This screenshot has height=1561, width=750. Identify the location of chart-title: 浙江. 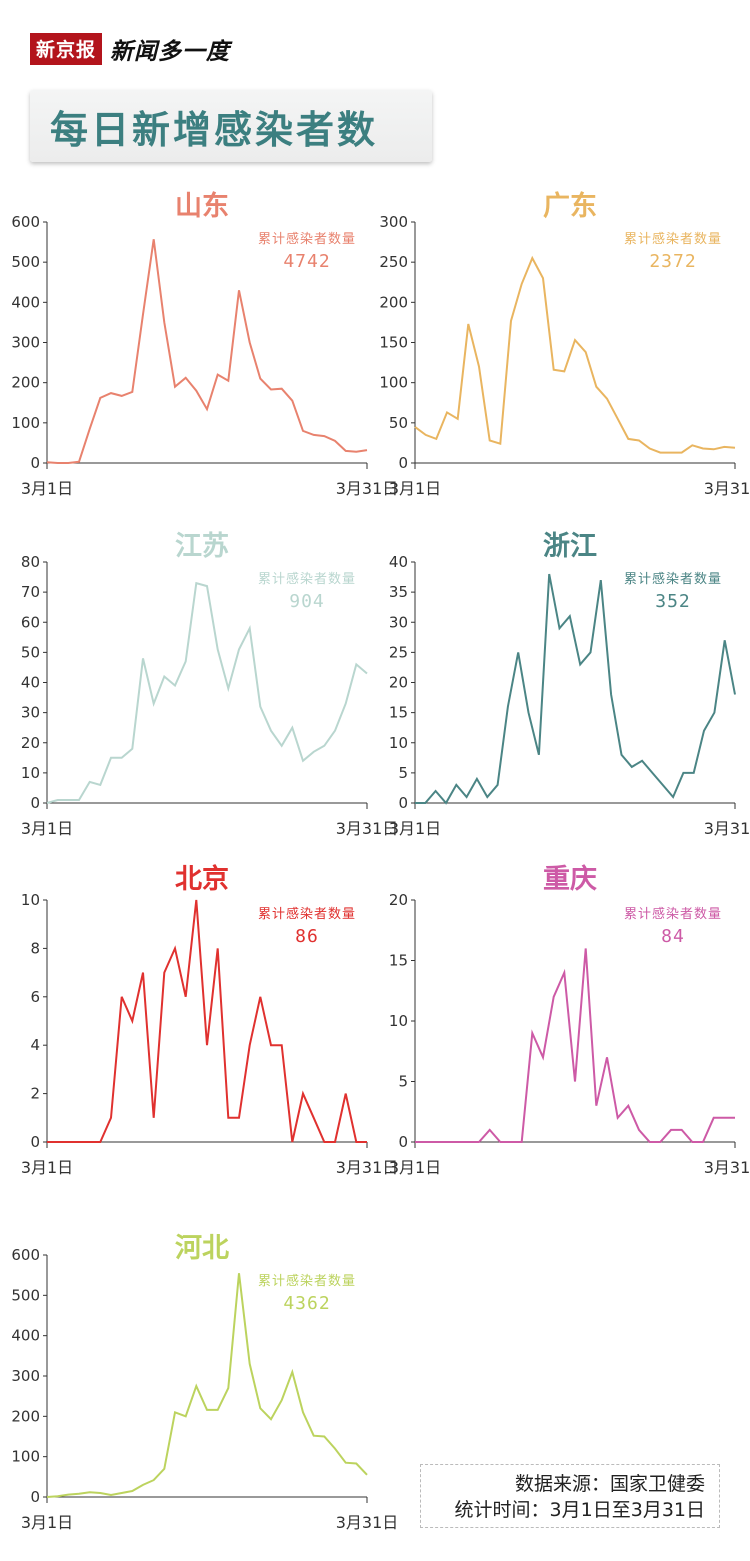
(570, 546).